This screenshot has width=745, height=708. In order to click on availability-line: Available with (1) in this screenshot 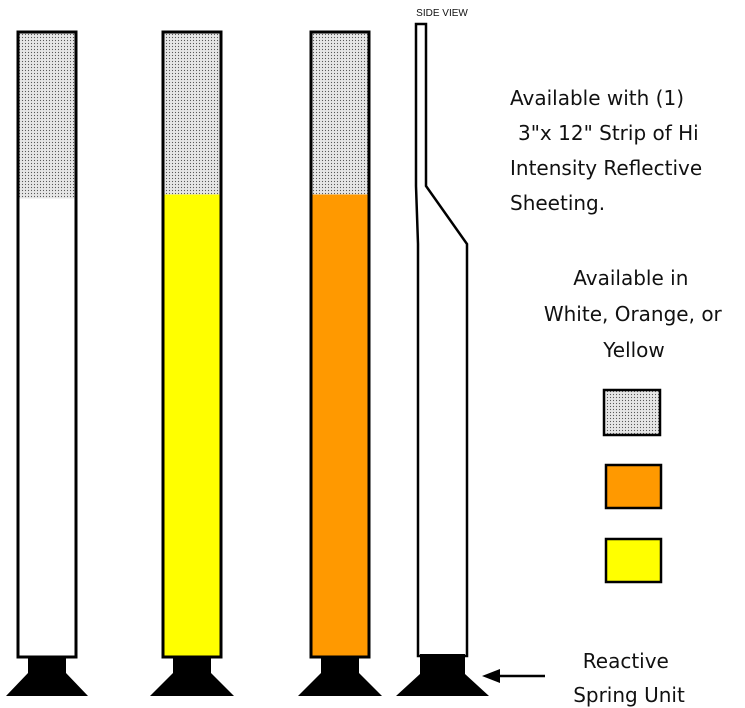, I will do `click(597, 98)`.